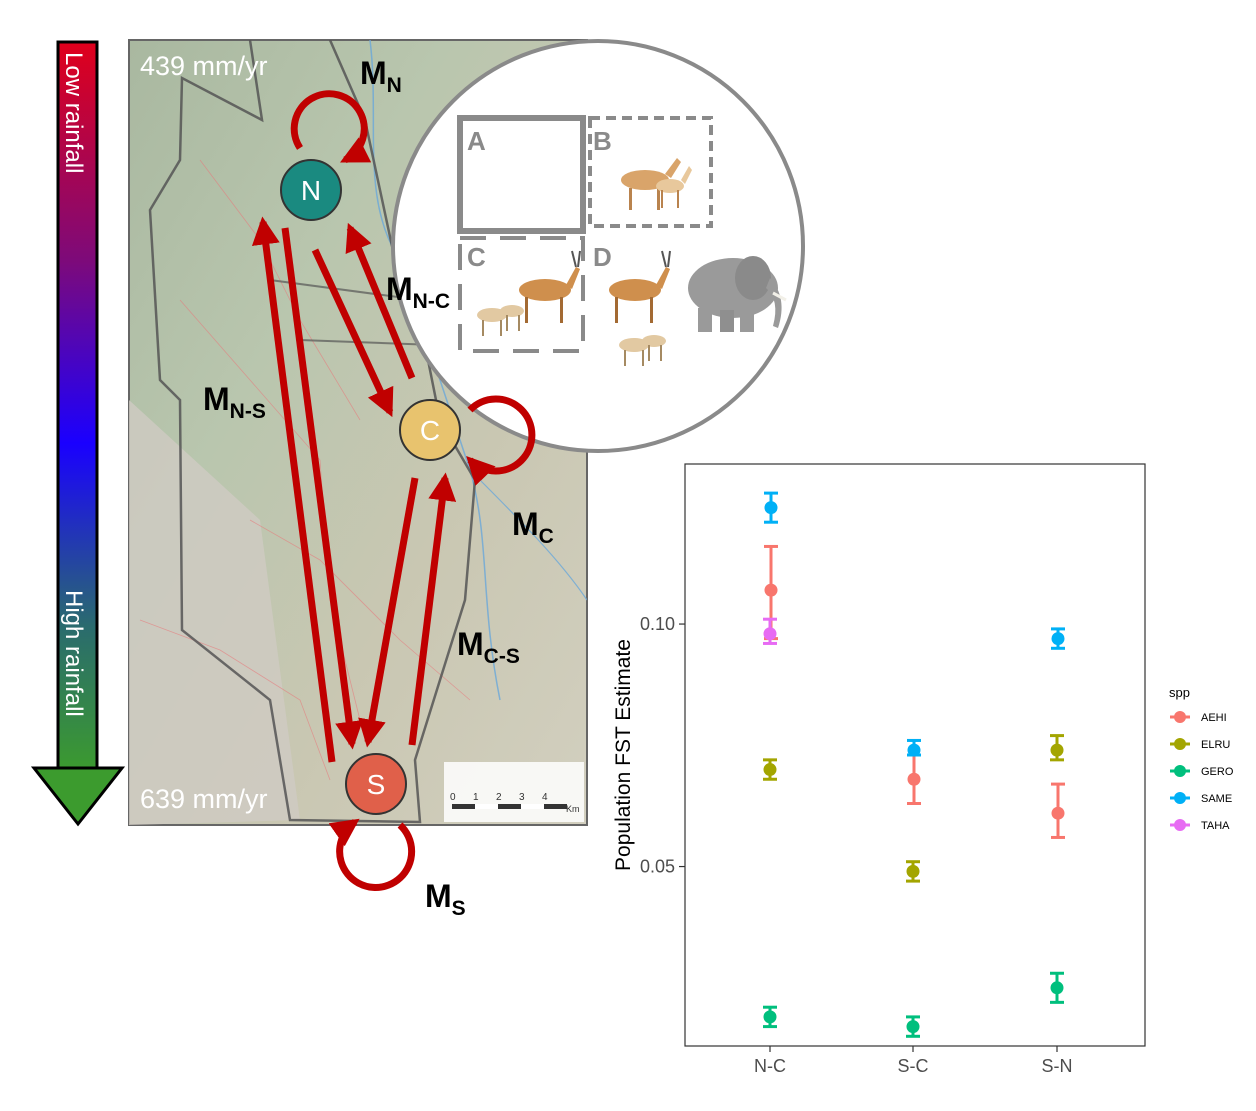 Image resolution: width=1256 pixels, height=1111 pixels. What do you see at coordinates (1179, 692) in the screenshot?
I see `legend-title: spp` at bounding box center [1179, 692].